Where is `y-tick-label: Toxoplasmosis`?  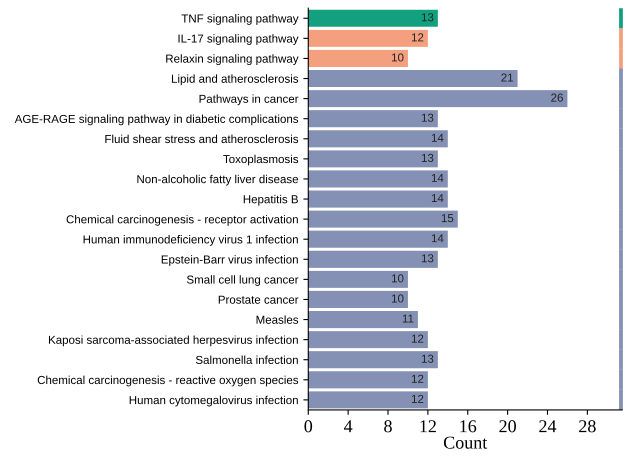 y-tick-label: Toxoplasmosis is located at coordinates (260, 160).